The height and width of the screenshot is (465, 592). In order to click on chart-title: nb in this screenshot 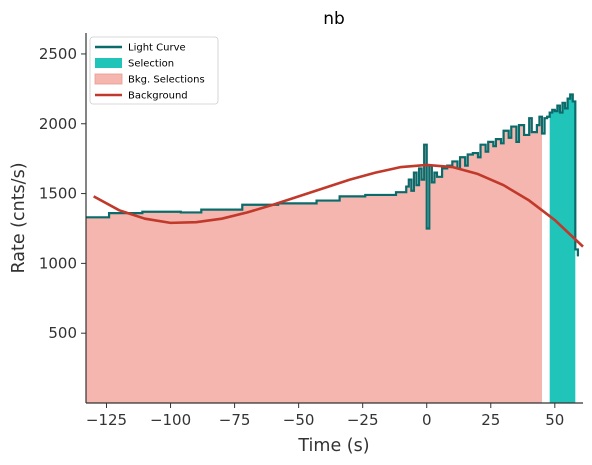, I will do `click(334, 19)`.